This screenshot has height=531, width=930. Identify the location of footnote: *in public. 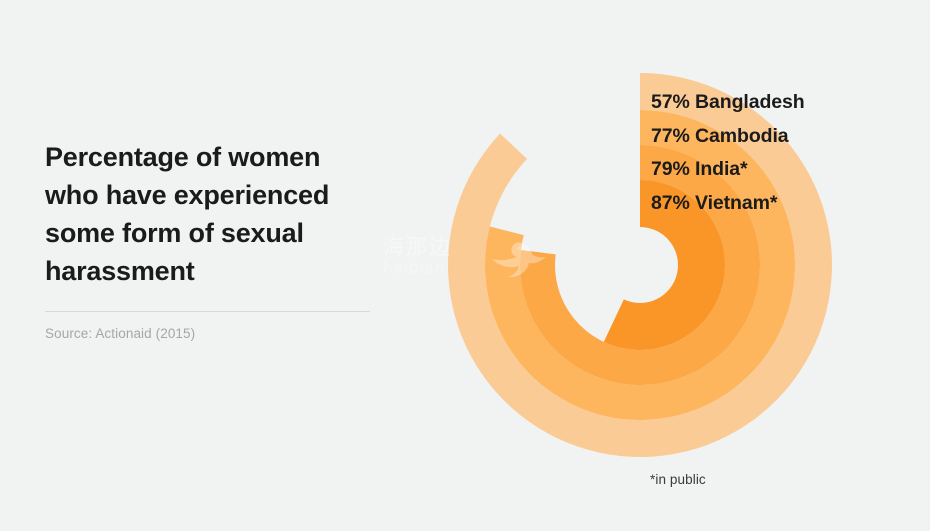
(678, 479).